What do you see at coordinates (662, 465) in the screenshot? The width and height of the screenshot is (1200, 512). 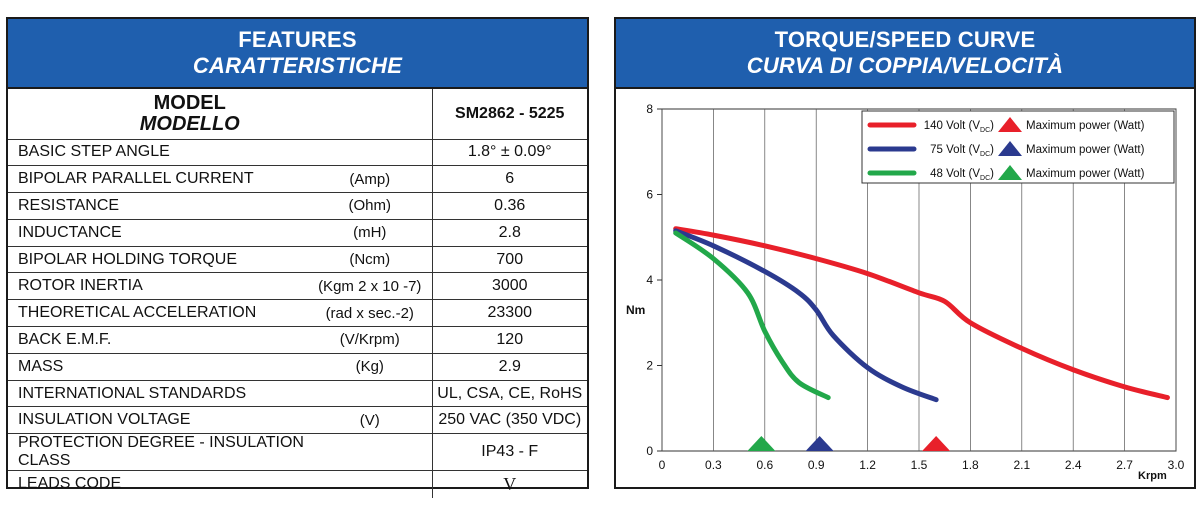 I see `x-tick-label: 0` at bounding box center [662, 465].